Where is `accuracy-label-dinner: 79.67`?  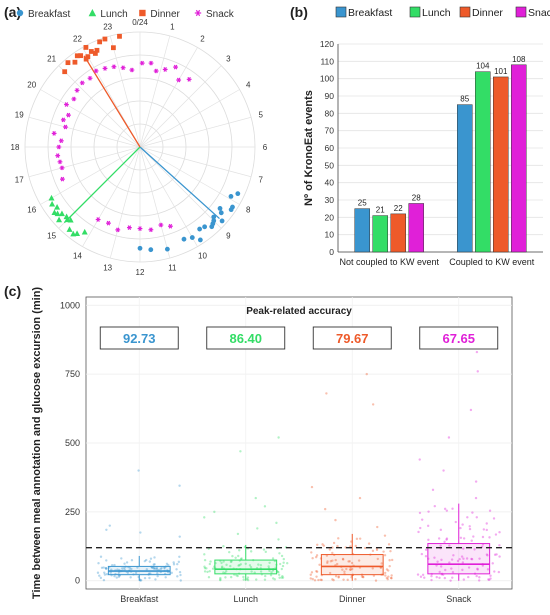 accuracy-label-dinner: 79.67 is located at coordinates (352, 338).